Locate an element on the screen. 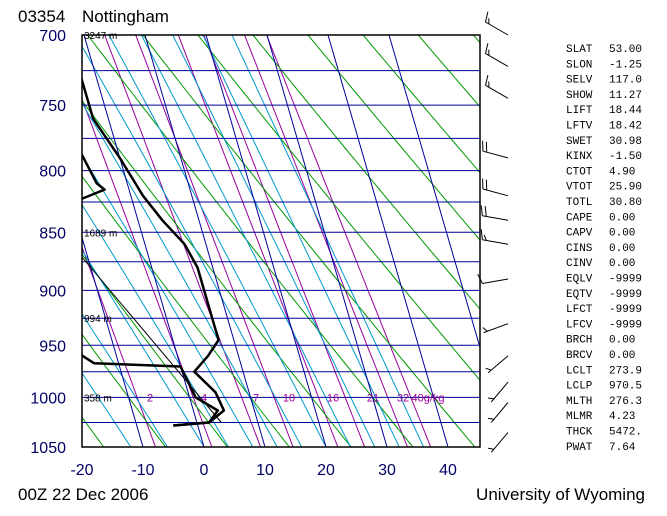  index-name: SLON is located at coordinates (579, 65).